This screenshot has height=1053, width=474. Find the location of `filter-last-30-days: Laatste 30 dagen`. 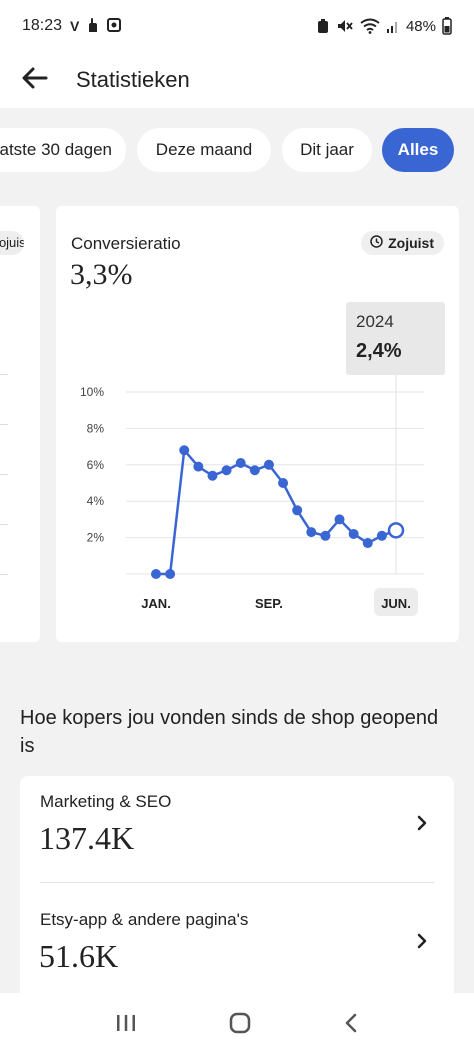

filter-last-30-days: Laatste 30 dagen is located at coordinates (63, 150).